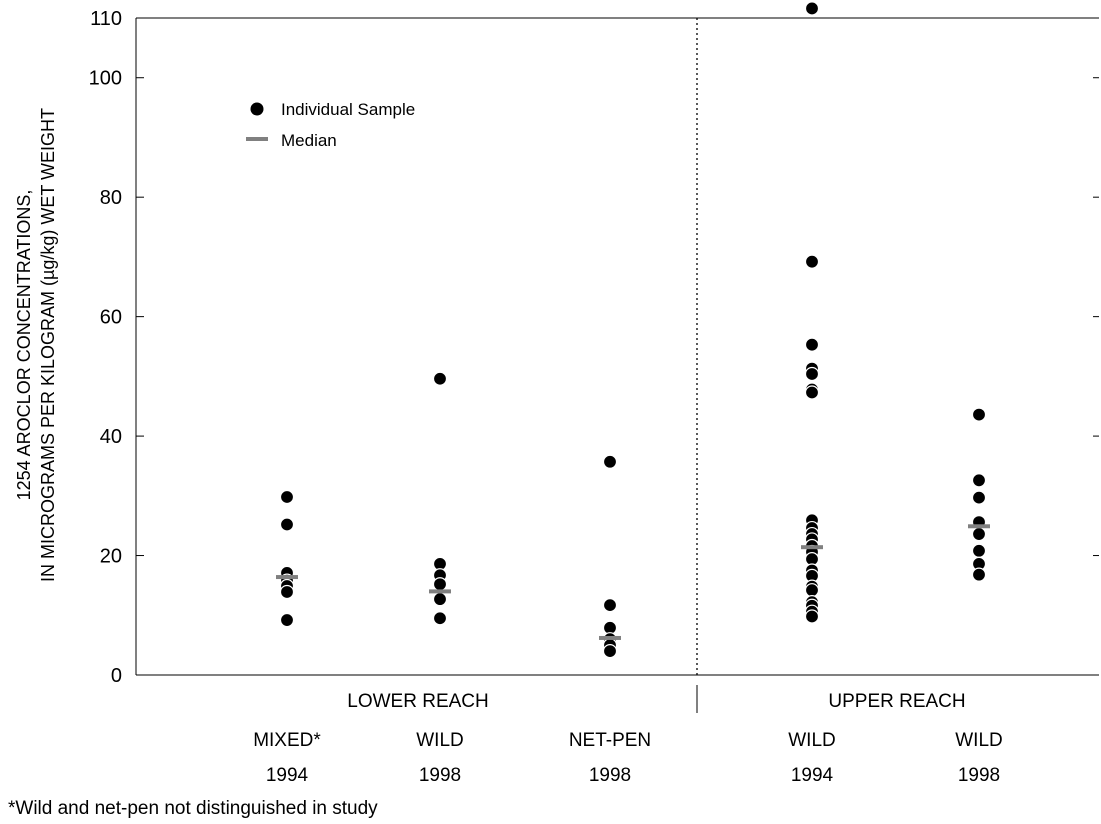 The image size is (1101, 824). Describe the element at coordinates (111, 198) in the screenshot. I see `y-tick-label: 80` at that location.